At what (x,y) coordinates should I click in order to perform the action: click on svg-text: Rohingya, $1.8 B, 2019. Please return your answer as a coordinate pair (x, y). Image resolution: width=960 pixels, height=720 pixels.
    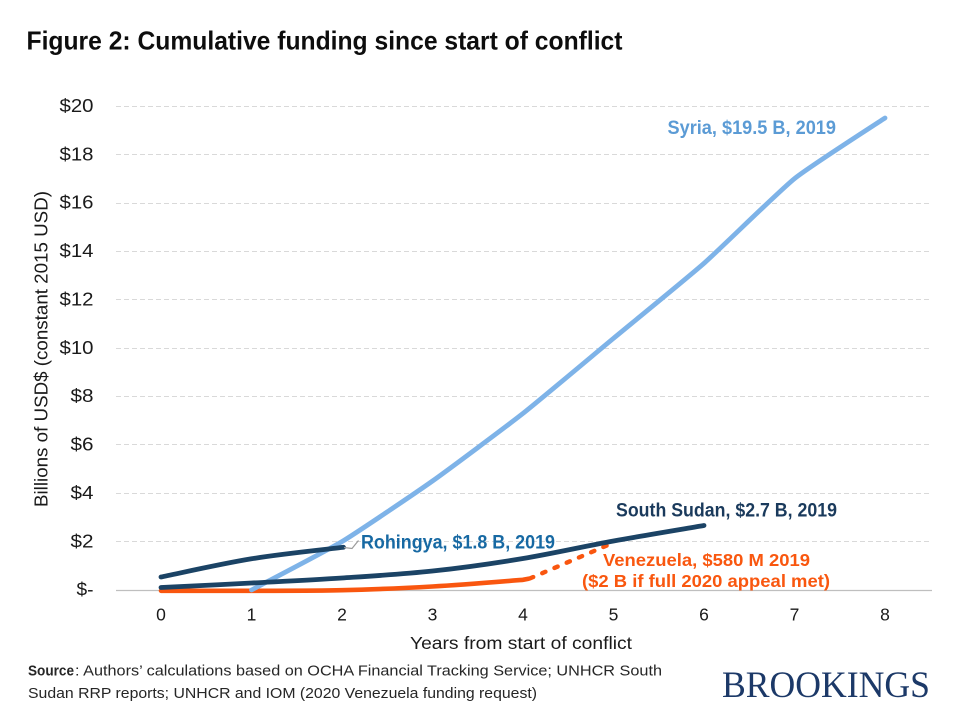
    Looking at the image, I should click on (458, 543).